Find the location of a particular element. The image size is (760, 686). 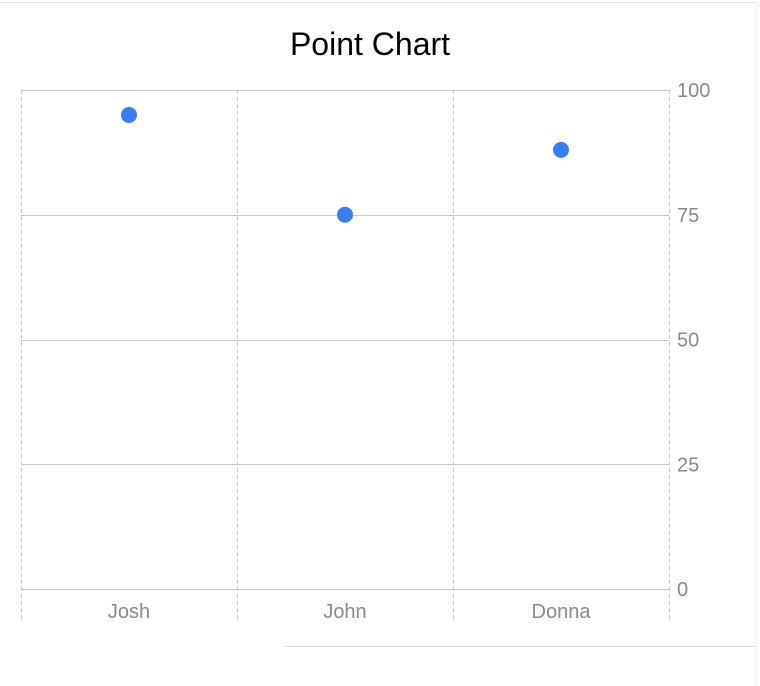

y-tick-label: 75 is located at coordinates (688, 216).